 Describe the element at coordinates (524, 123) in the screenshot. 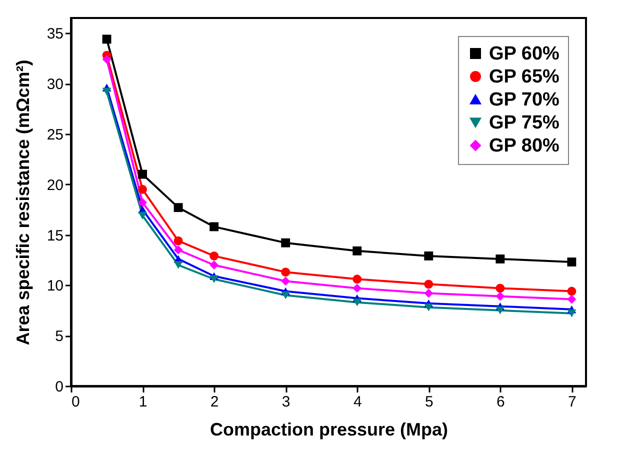

I see `legend-label: GP 75%` at that location.